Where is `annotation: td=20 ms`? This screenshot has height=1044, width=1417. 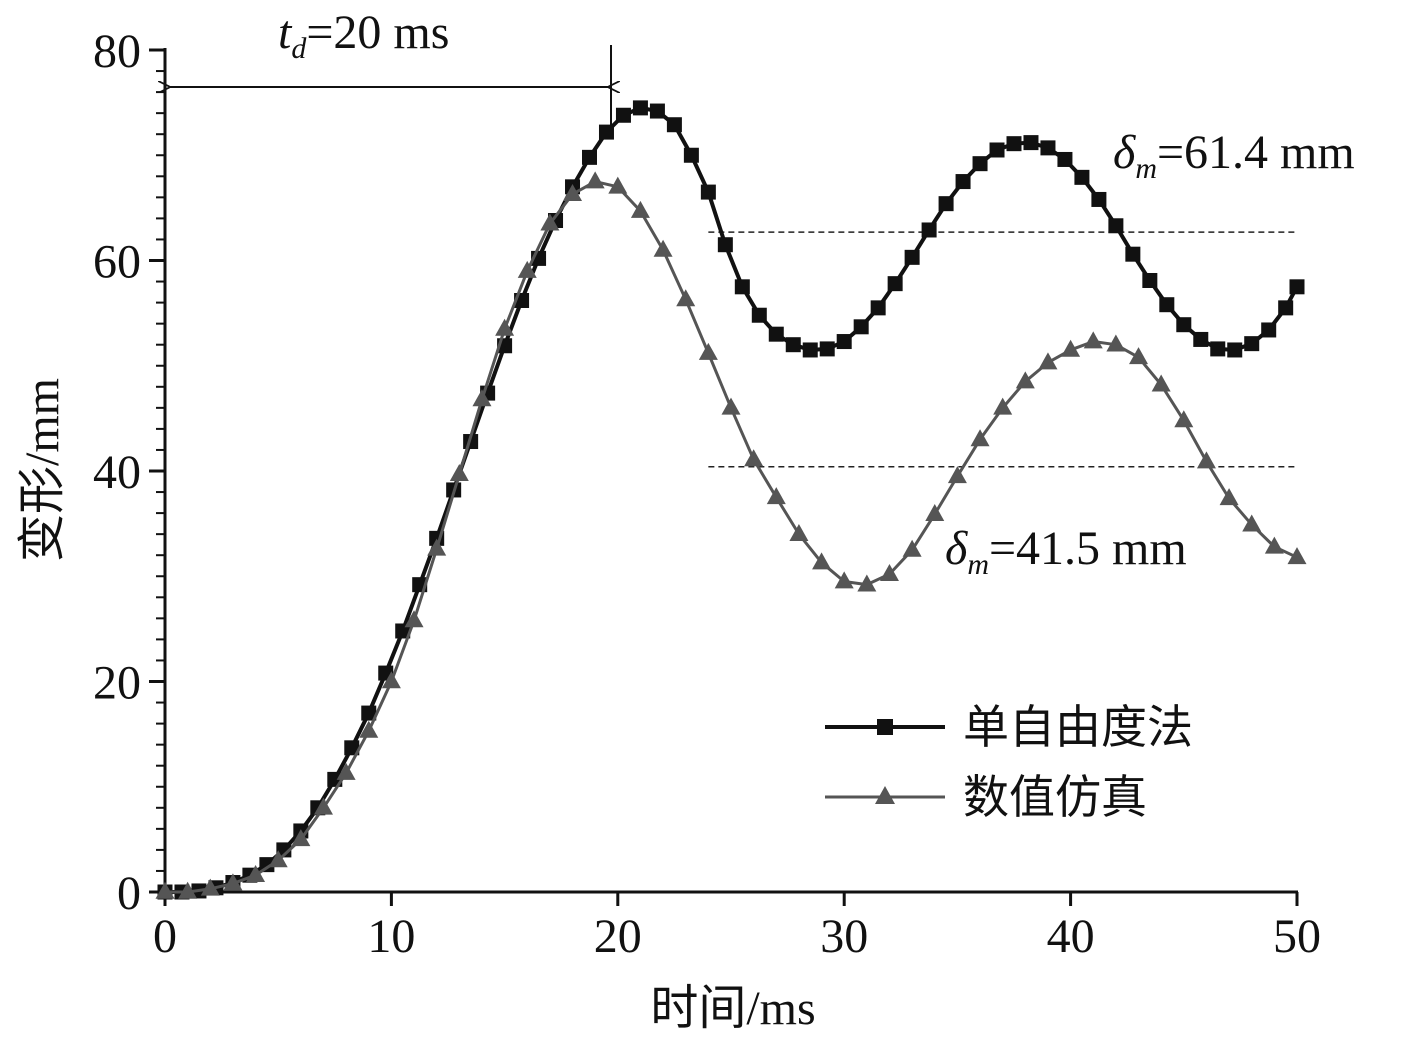 annotation: td=20 ms is located at coordinates (363, 35).